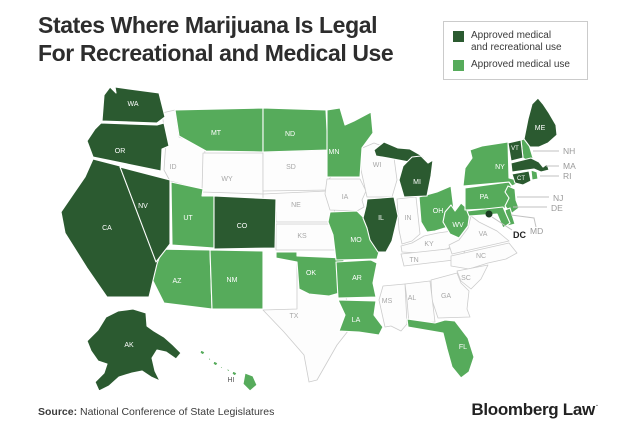  I want to click on callout-label-RI: RI, so click(567, 176).